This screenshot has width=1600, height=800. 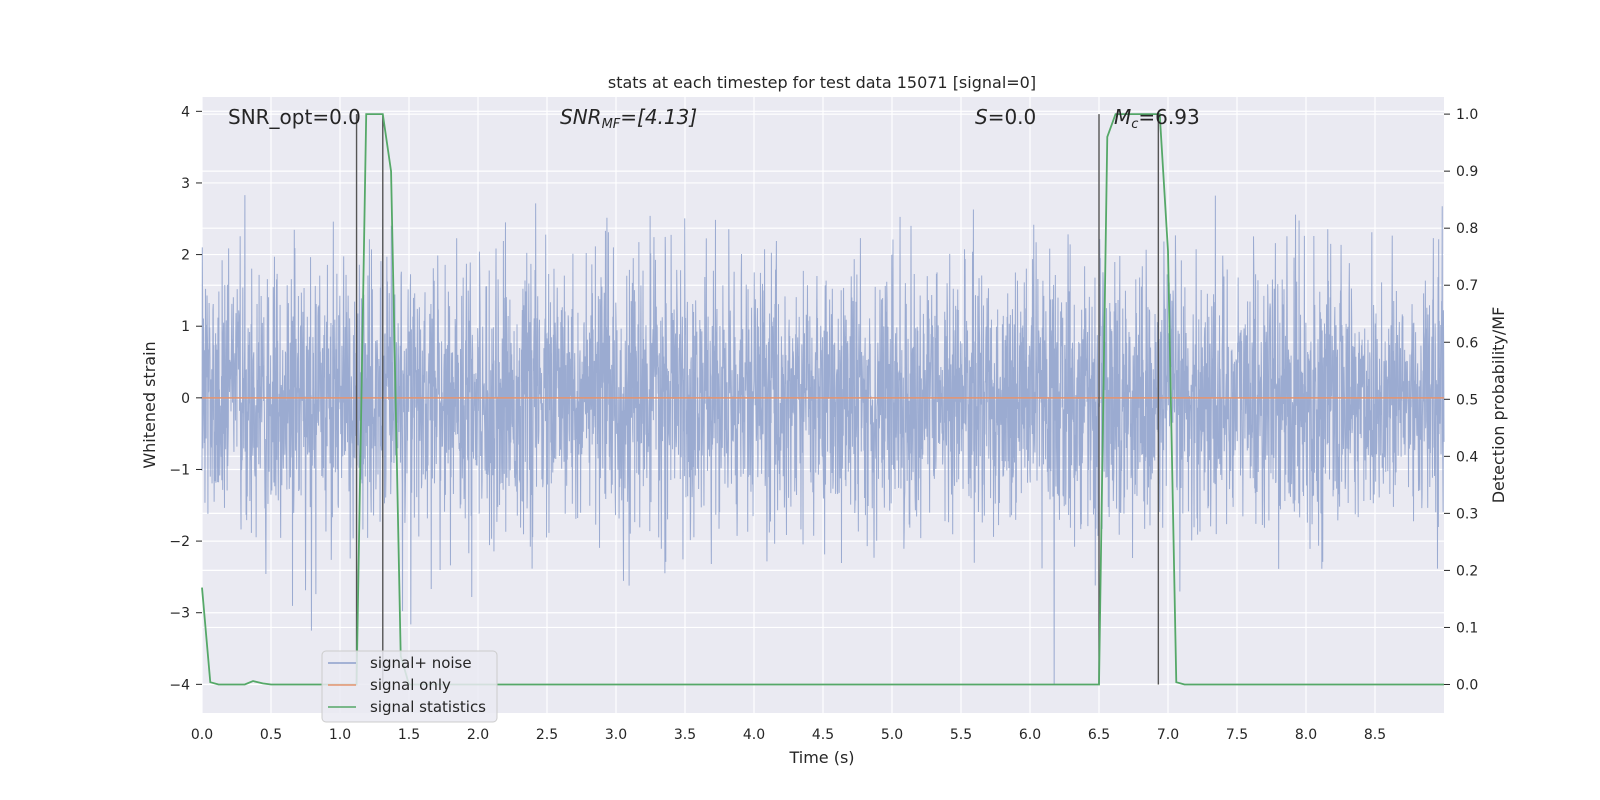 What do you see at coordinates (892, 735) in the screenshot?
I see `x-tick-label: 5.0` at bounding box center [892, 735].